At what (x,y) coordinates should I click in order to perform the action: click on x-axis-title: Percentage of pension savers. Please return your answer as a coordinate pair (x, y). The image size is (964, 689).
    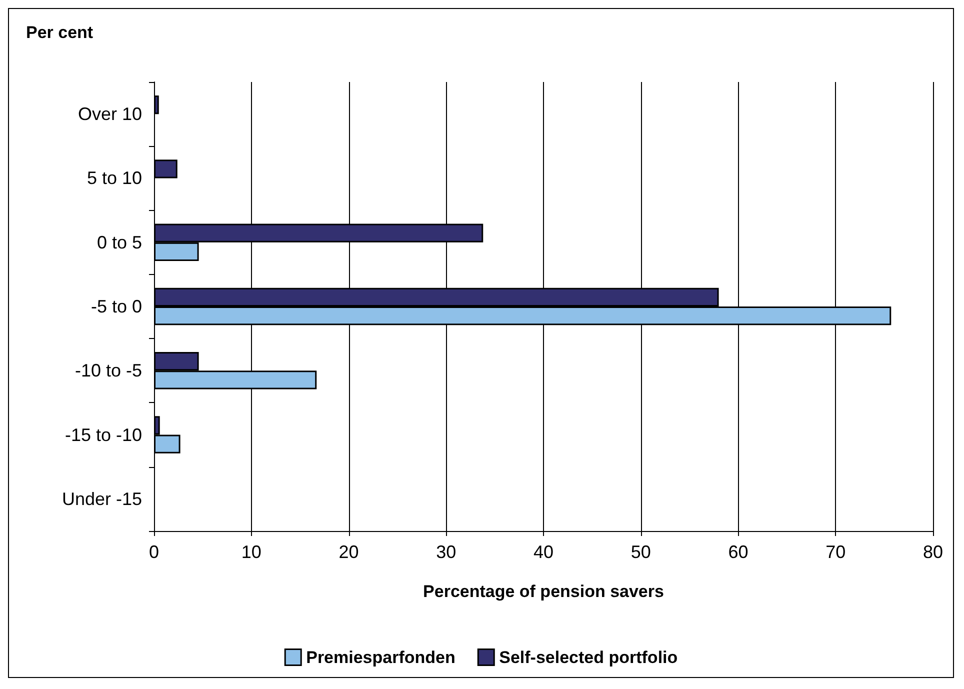
    Looking at the image, I should click on (543, 591).